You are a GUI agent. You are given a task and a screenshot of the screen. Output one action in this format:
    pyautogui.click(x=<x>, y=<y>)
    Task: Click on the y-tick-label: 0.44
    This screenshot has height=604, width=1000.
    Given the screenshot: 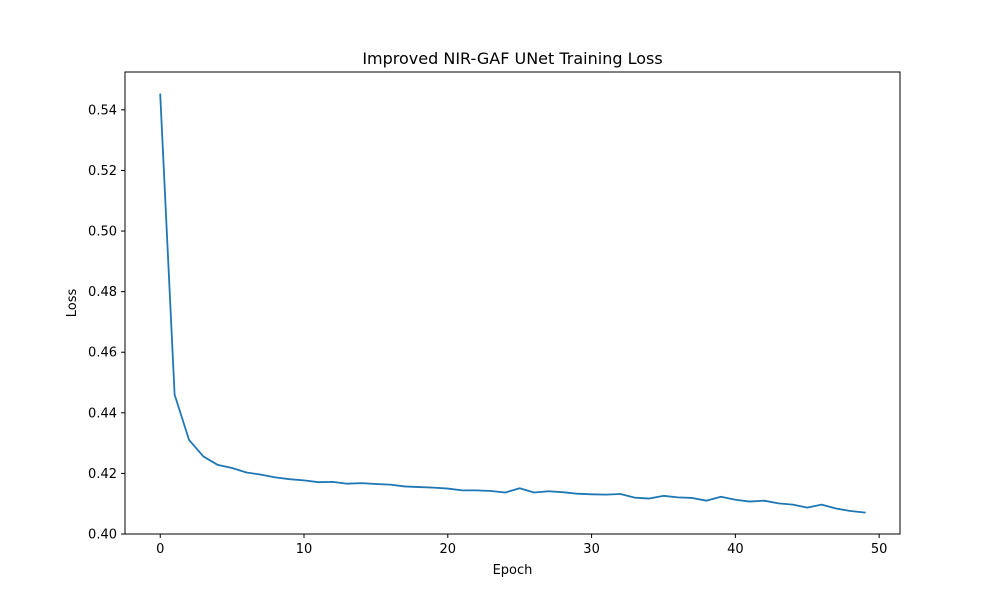 What is the action you would take?
    pyautogui.click(x=102, y=413)
    